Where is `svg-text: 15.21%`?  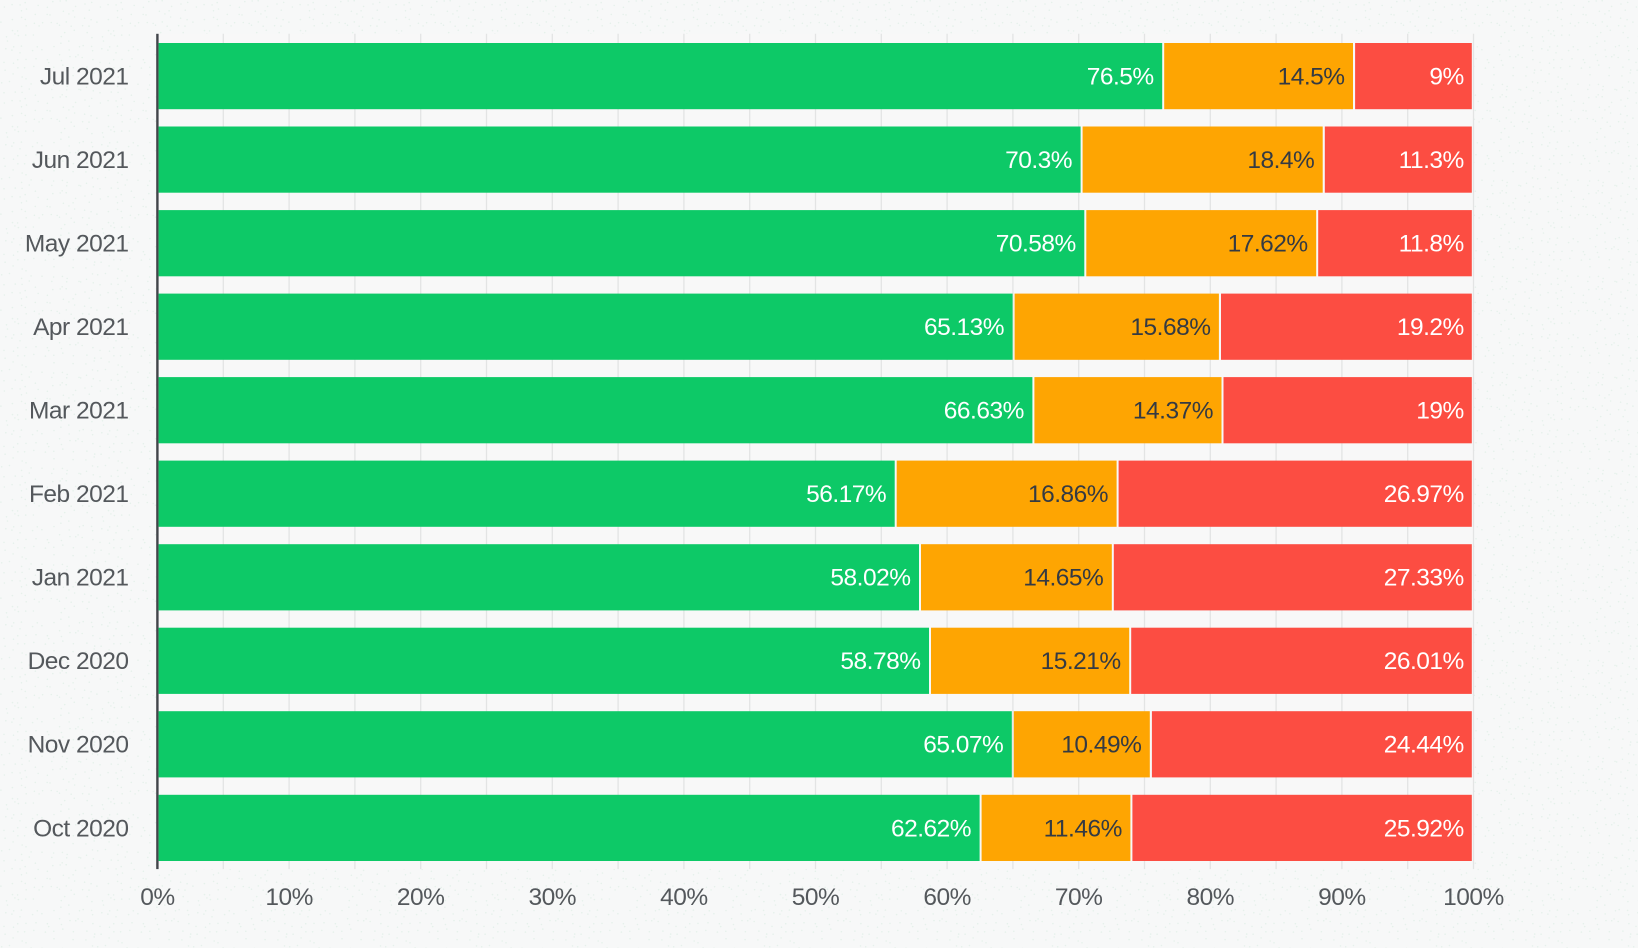 svg-text: 15.21% is located at coordinates (1081, 661).